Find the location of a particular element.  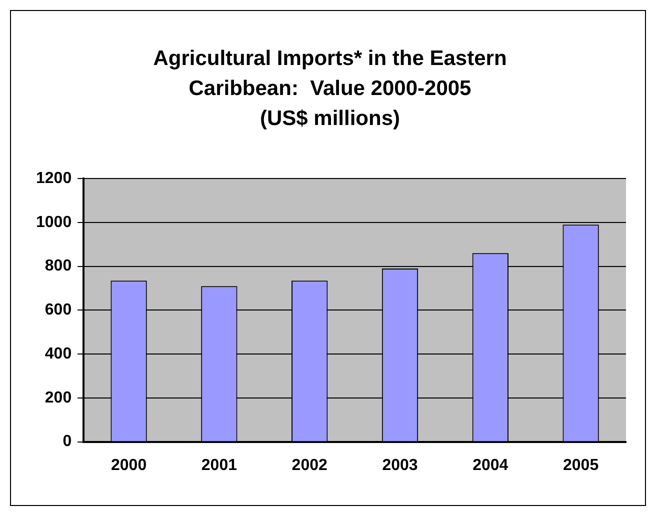

x-tick-label: 2000 is located at coordinates (128, 465).